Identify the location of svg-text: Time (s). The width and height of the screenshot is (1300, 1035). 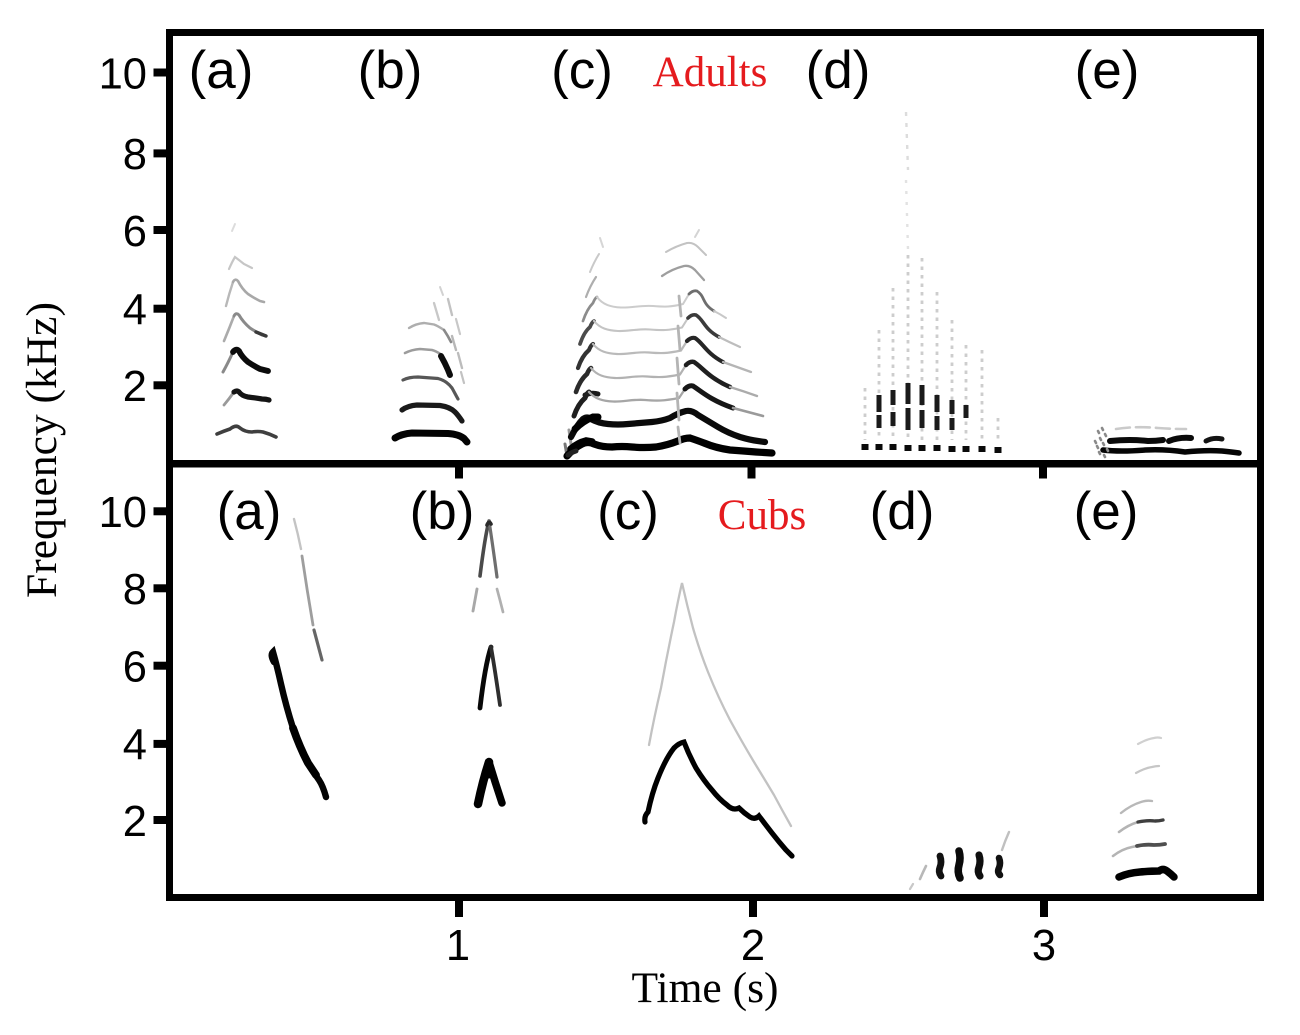
(704, 988).